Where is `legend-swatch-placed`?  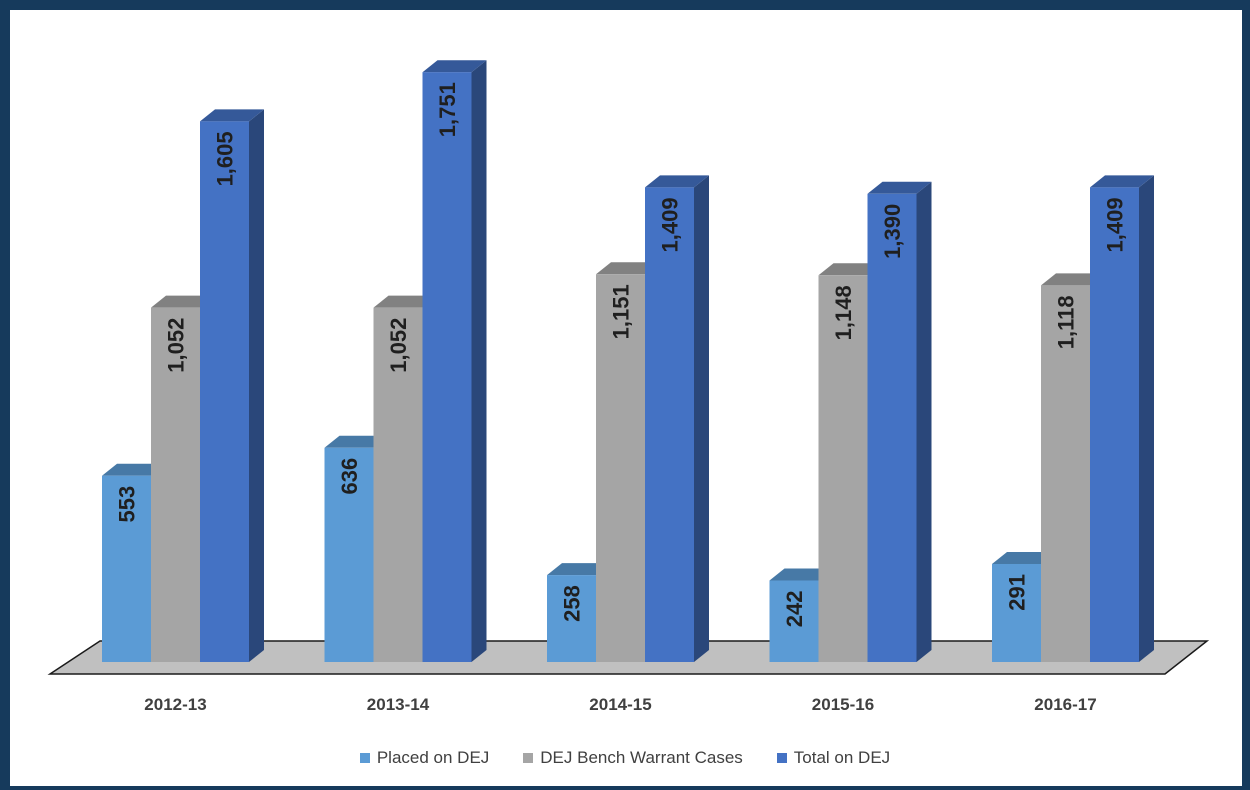
legend-swatch-placed is located at coordinates (364, 758).